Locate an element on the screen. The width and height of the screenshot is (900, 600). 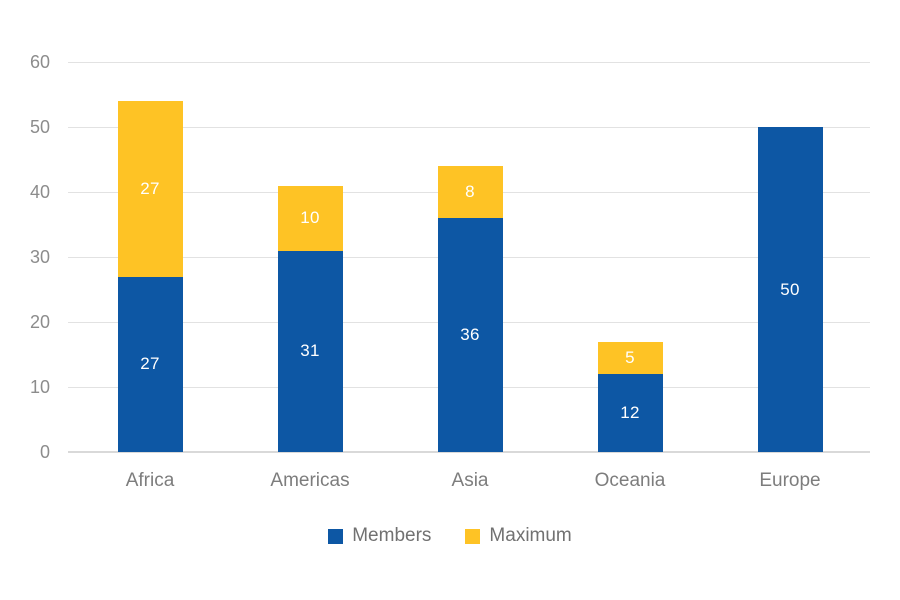
bar-segment-maximum-asia: 8 is located at coordinates (470, 192).